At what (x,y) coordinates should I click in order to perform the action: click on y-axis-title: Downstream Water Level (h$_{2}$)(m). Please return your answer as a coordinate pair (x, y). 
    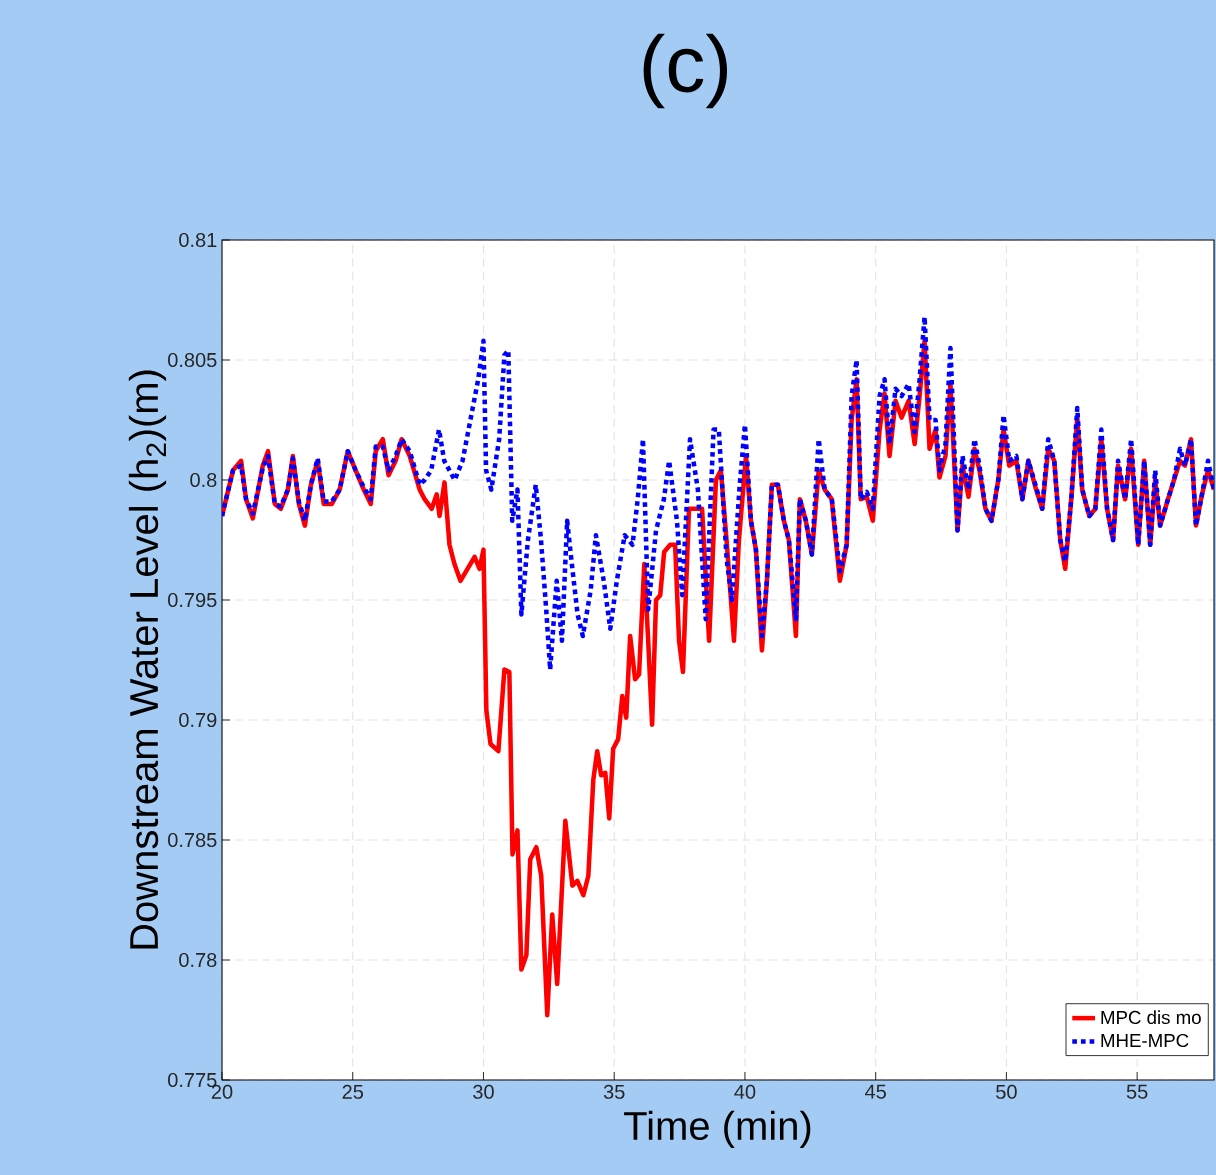
    Looking at the image, I should click on (147, 659).